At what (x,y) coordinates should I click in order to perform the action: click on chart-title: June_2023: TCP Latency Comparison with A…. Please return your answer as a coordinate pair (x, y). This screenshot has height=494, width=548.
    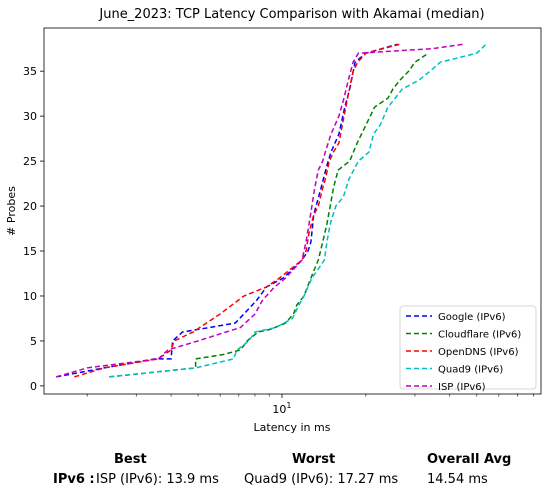
    Looking at the image, I should click on (291, 14).